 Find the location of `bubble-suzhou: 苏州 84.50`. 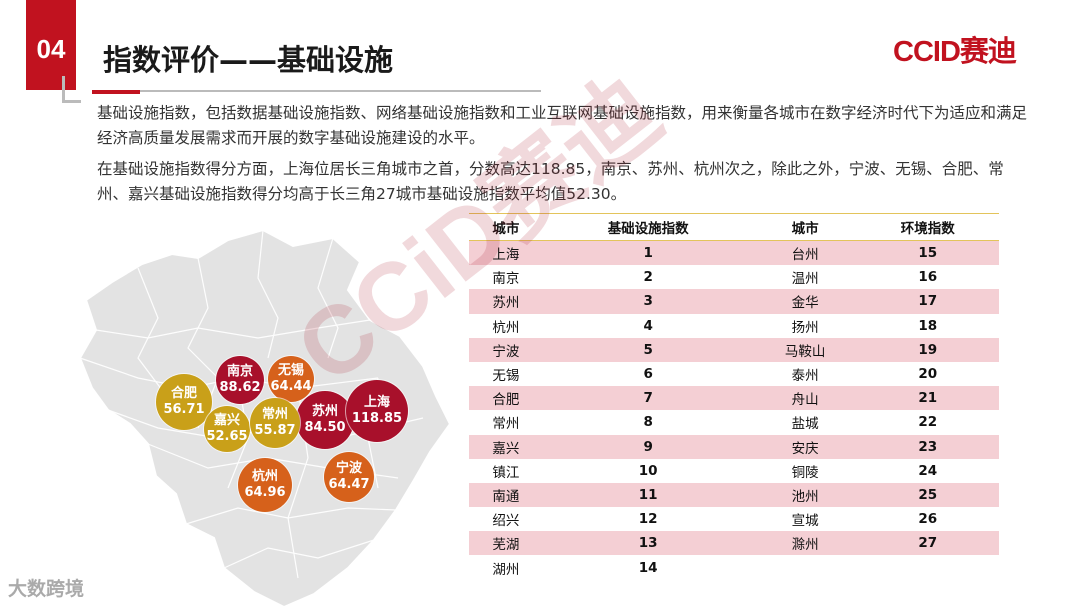

bubble-suzhou: 苏州 84.50 is located at coordinates (325, 420).